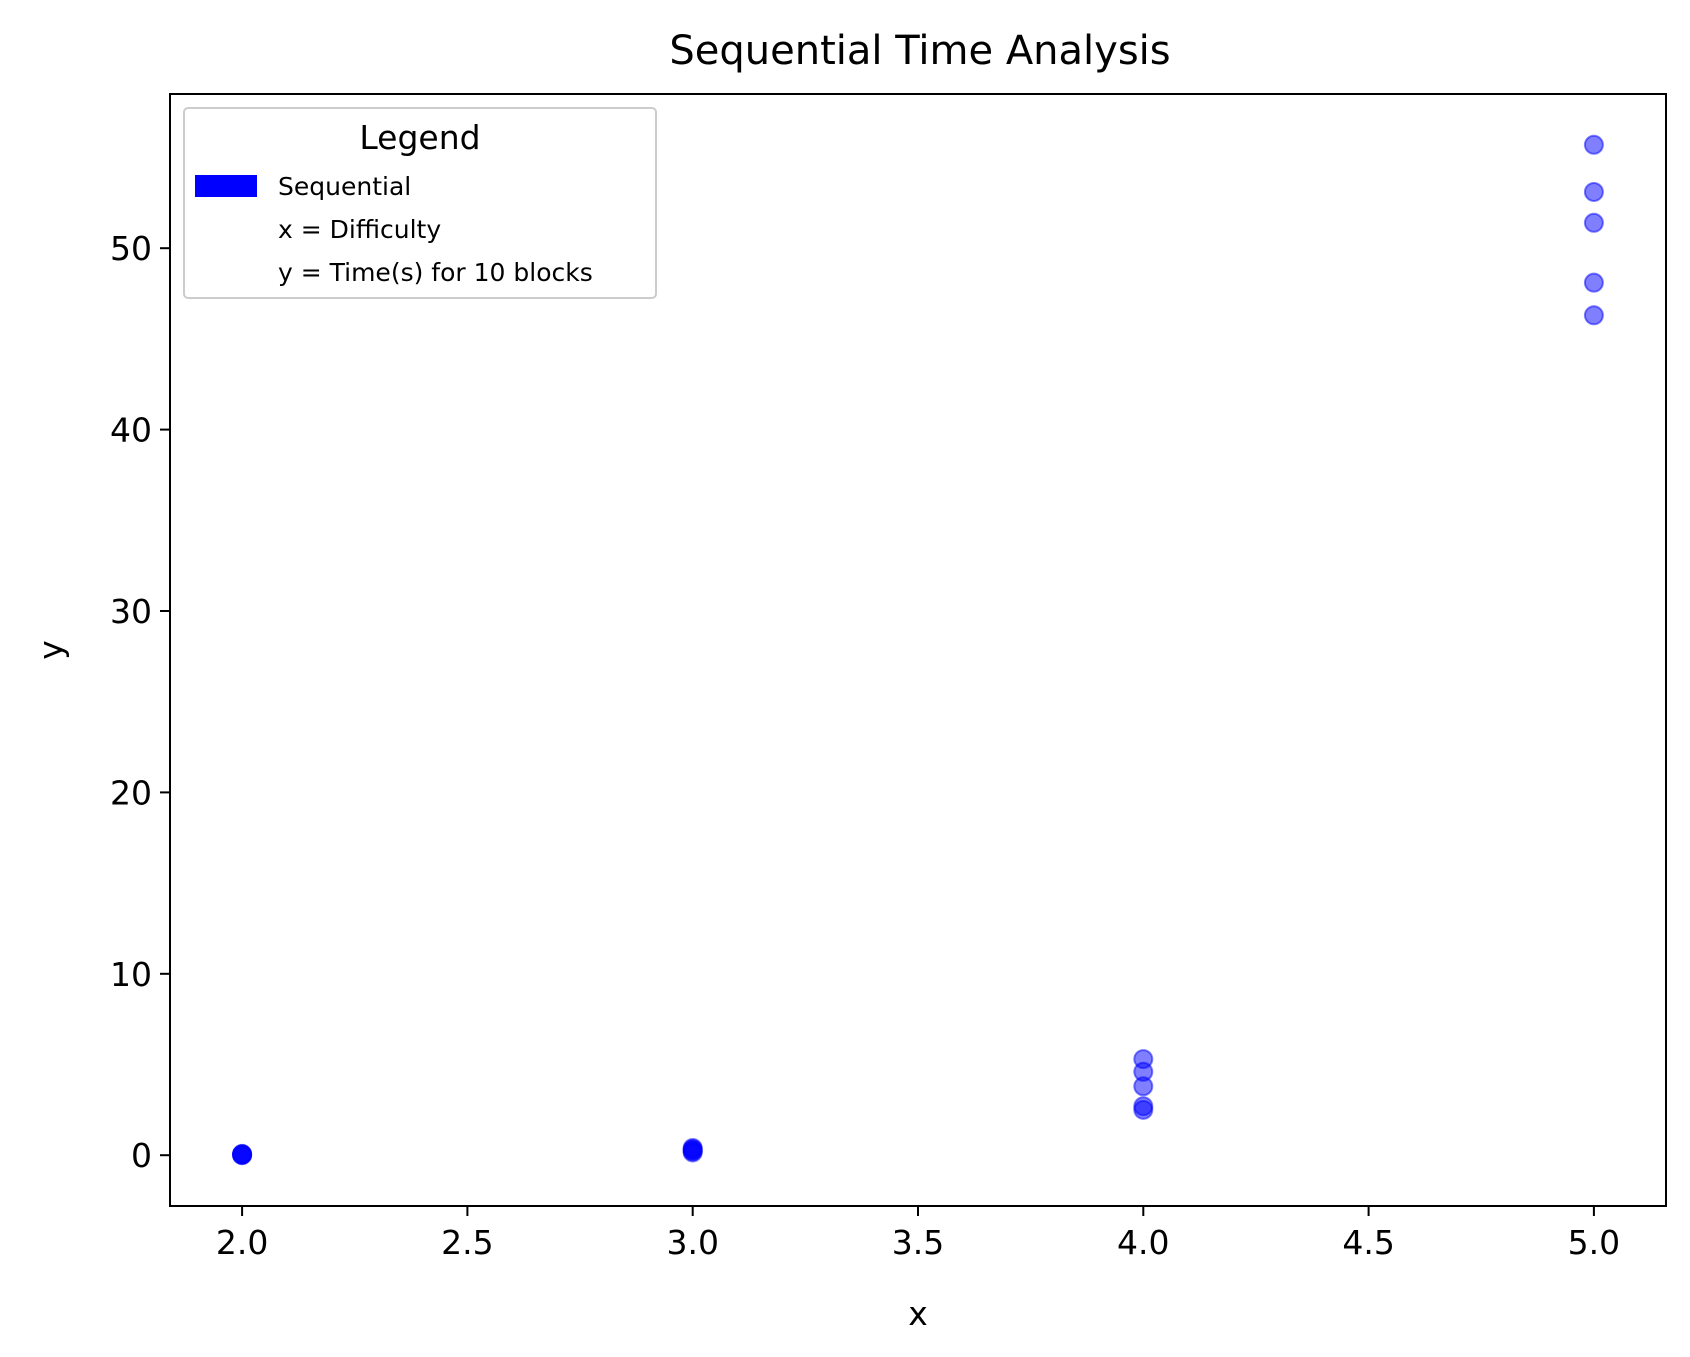  Describe the element at coordinates (919, 51) in the screenshot. I see `chart-title: Sequential Time Analysis` at that location.